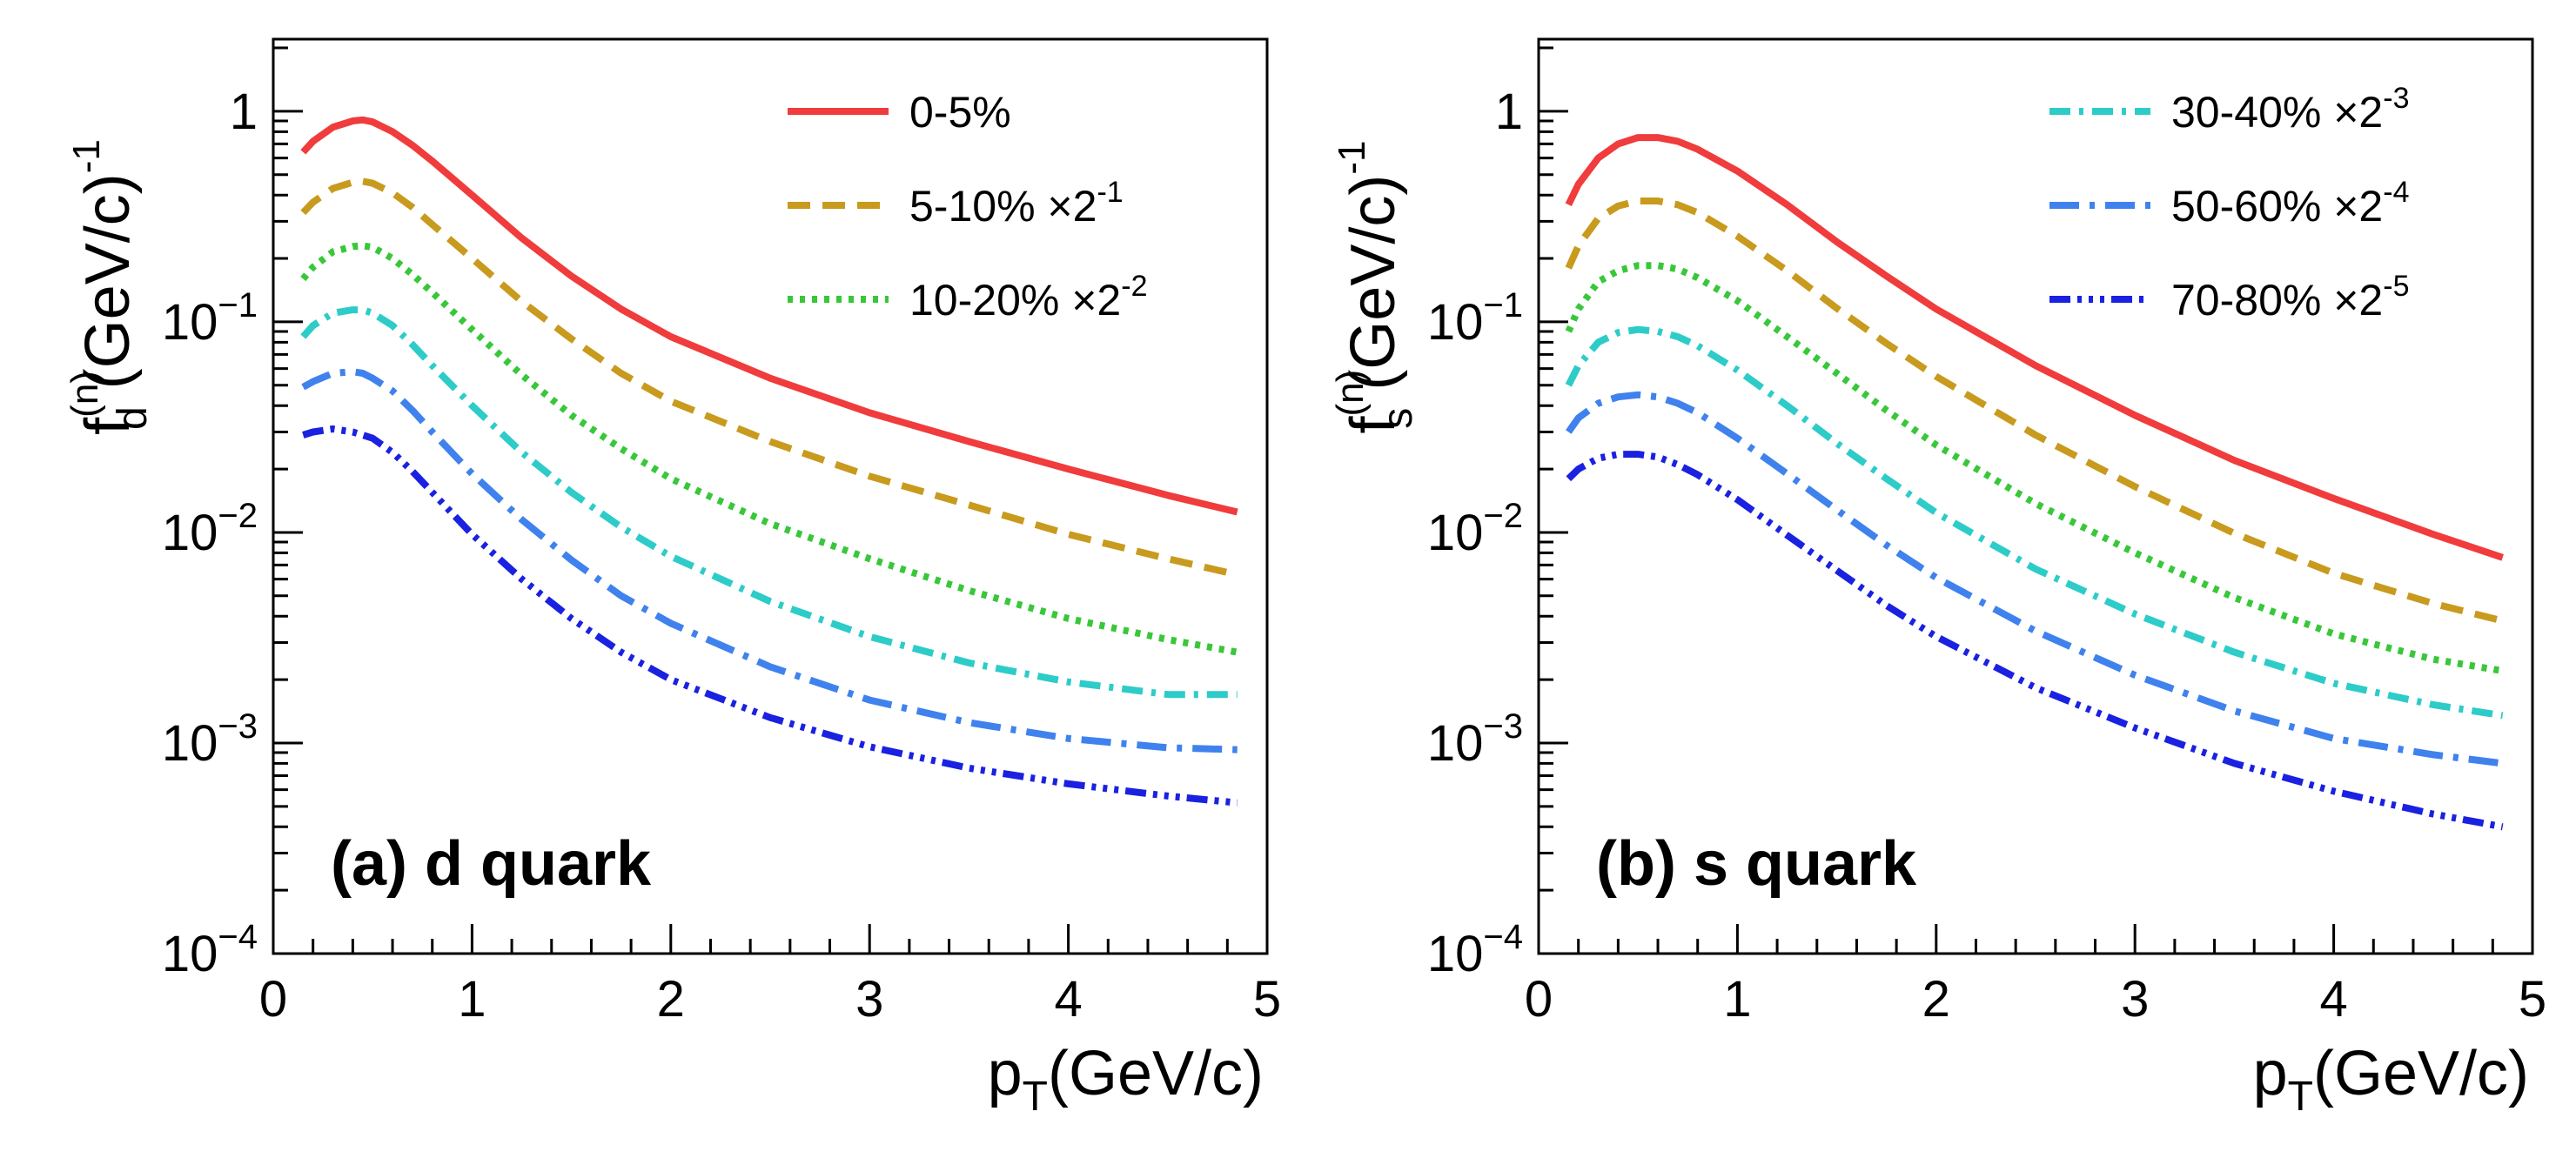  I want to click on panel-label: (b) s quark, so click(1757, 864).